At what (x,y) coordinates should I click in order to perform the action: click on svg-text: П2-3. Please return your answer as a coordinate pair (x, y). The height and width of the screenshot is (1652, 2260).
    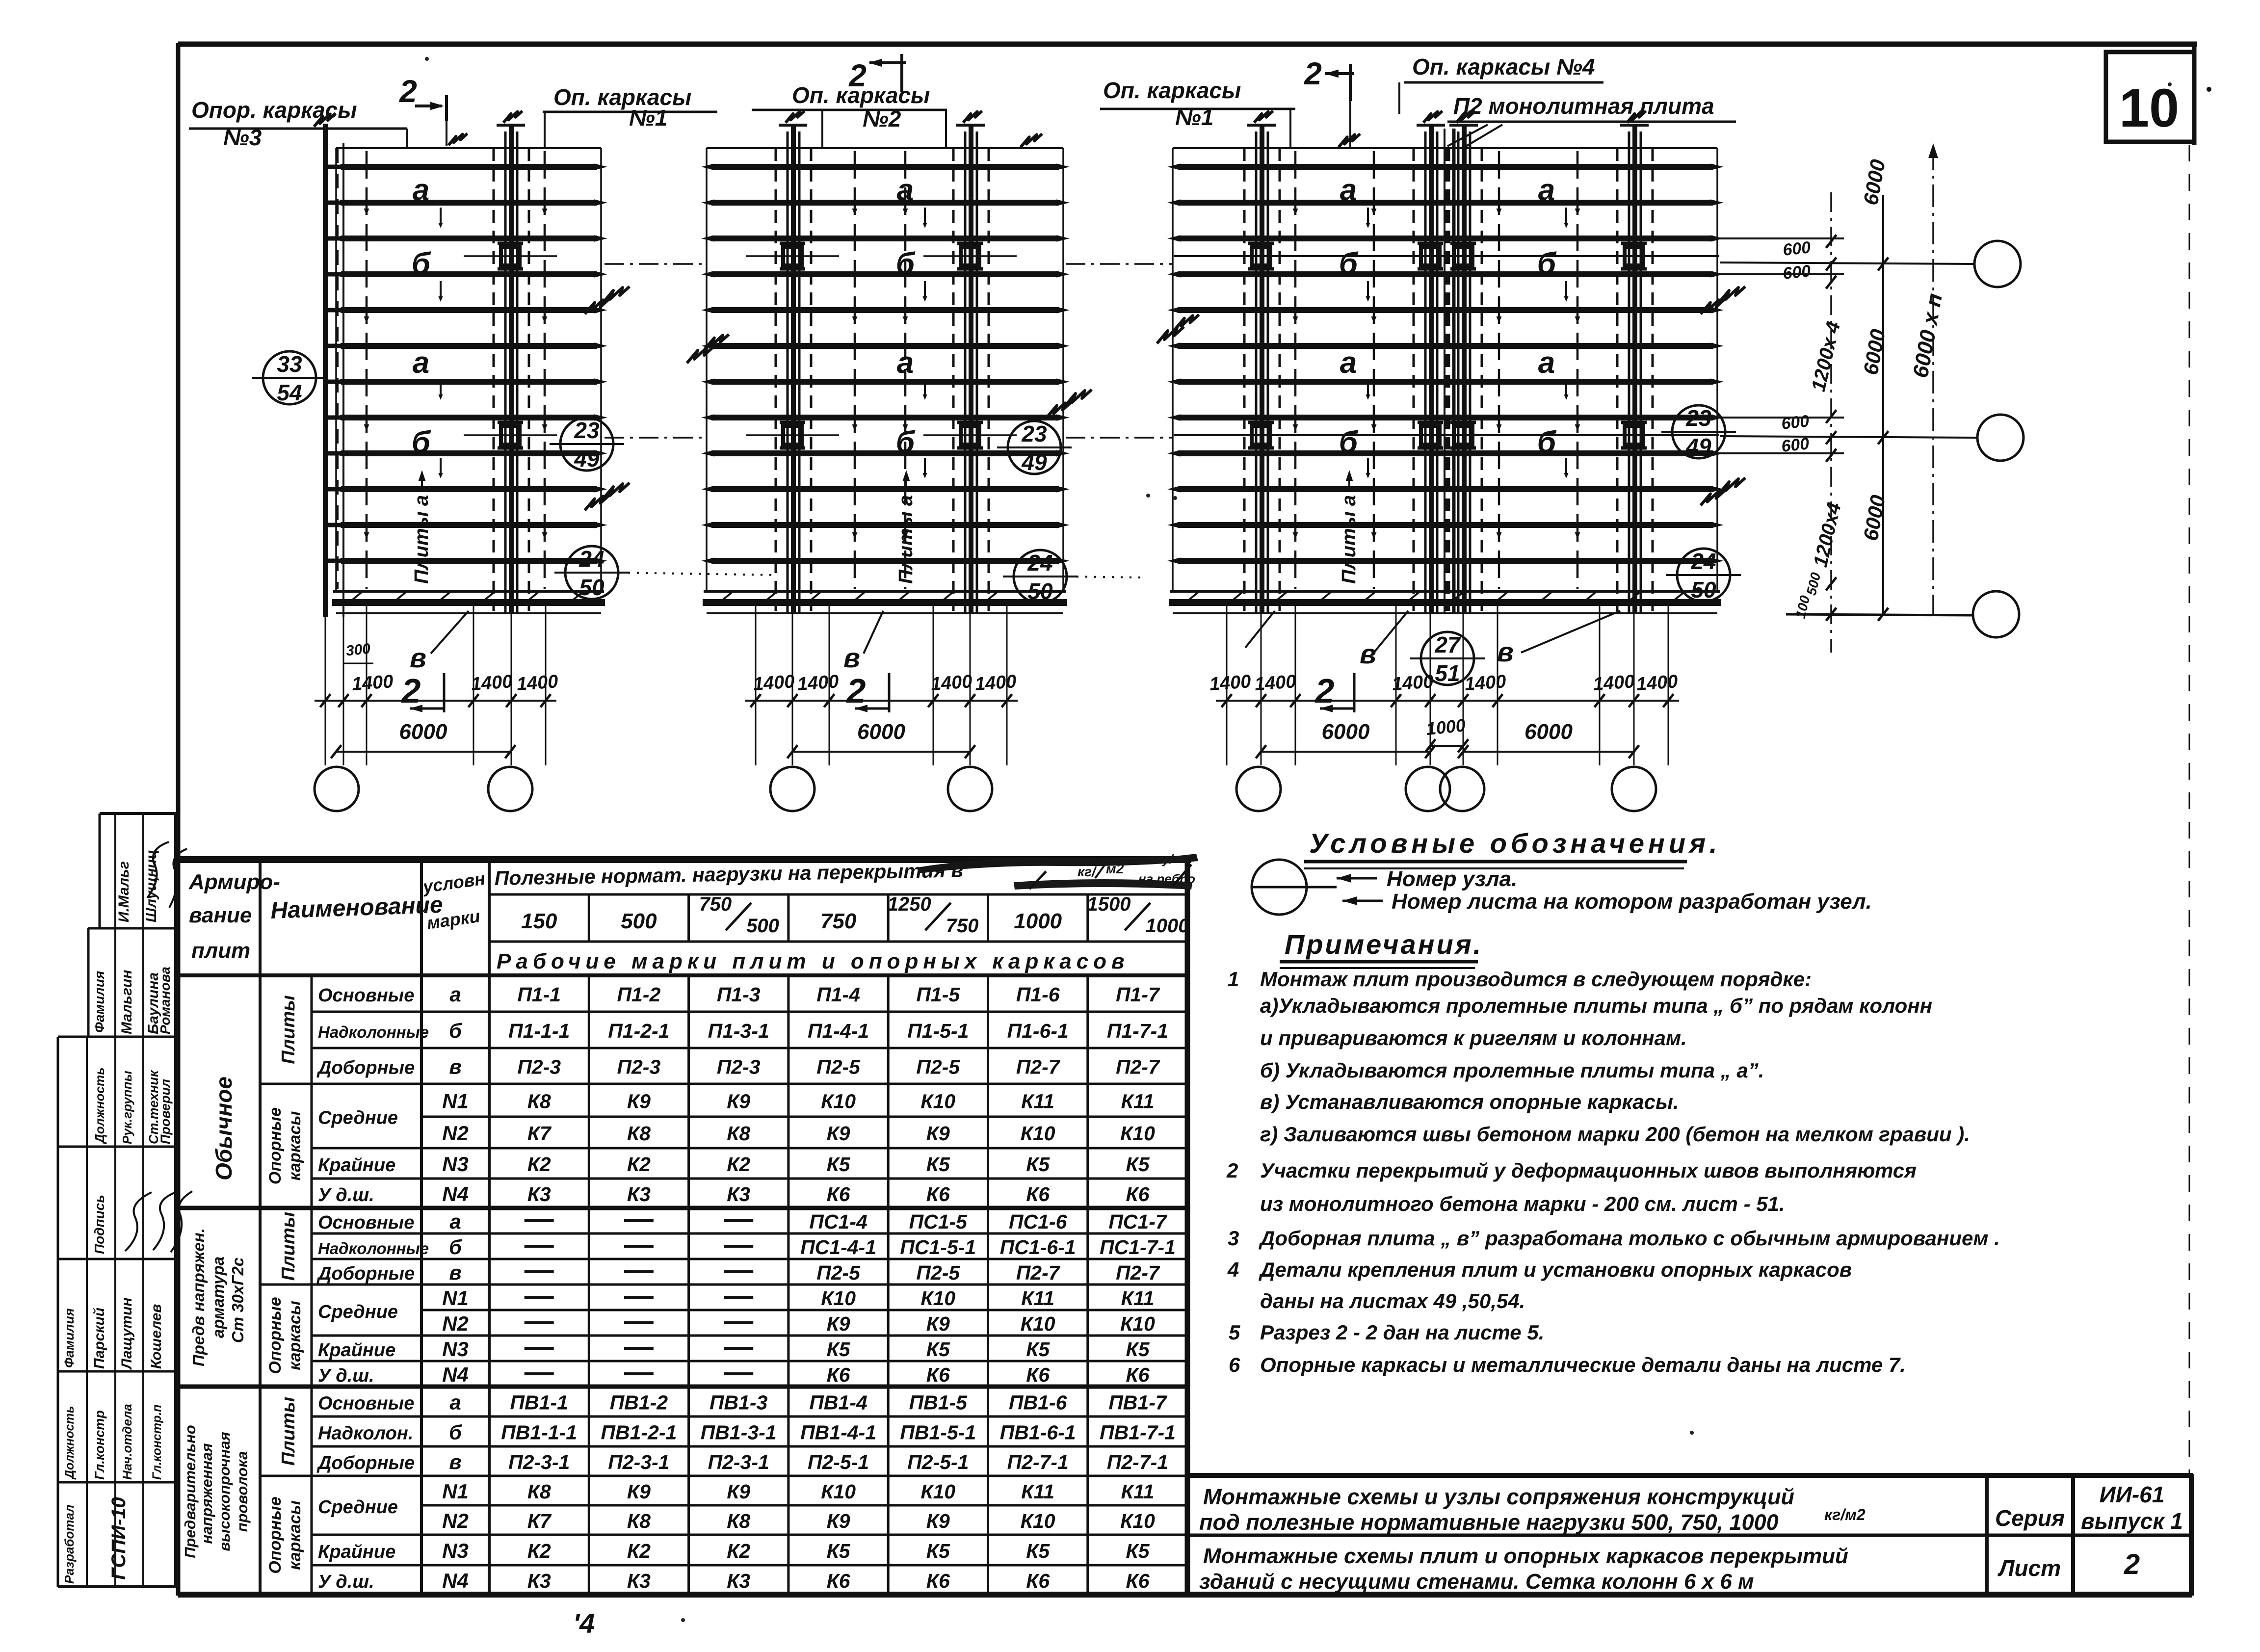
    Looking at the image, I should click on (639, 1067).